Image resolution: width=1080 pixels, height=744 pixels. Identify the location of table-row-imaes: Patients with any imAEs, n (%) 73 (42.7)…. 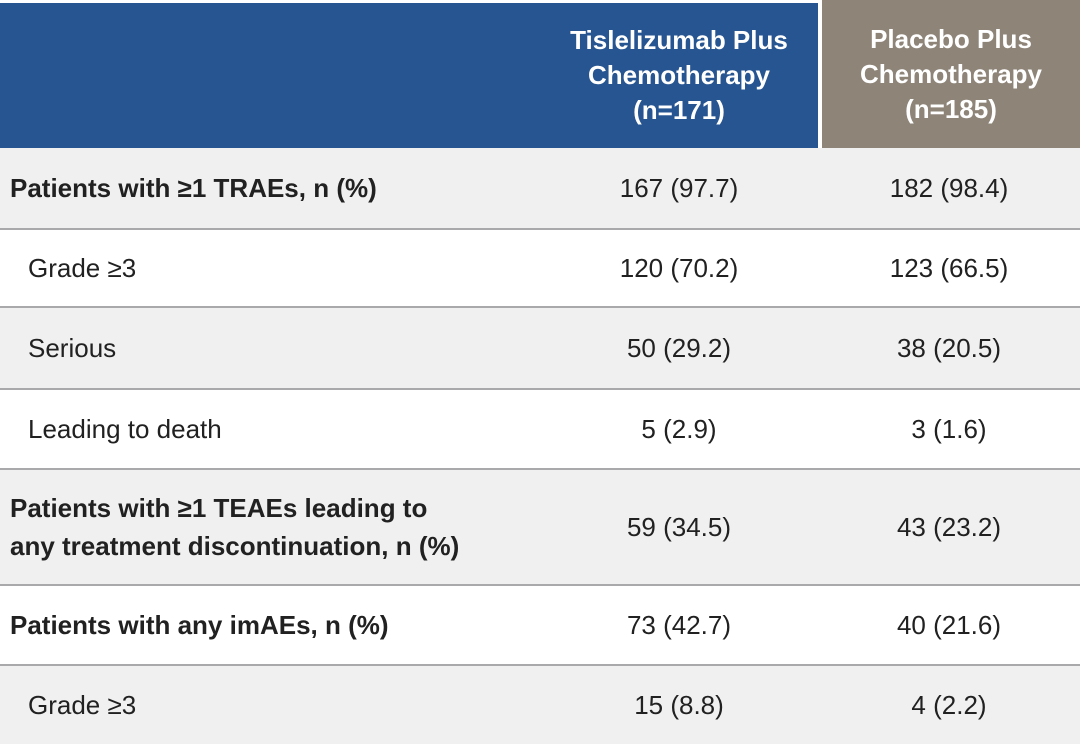
(540, 626).